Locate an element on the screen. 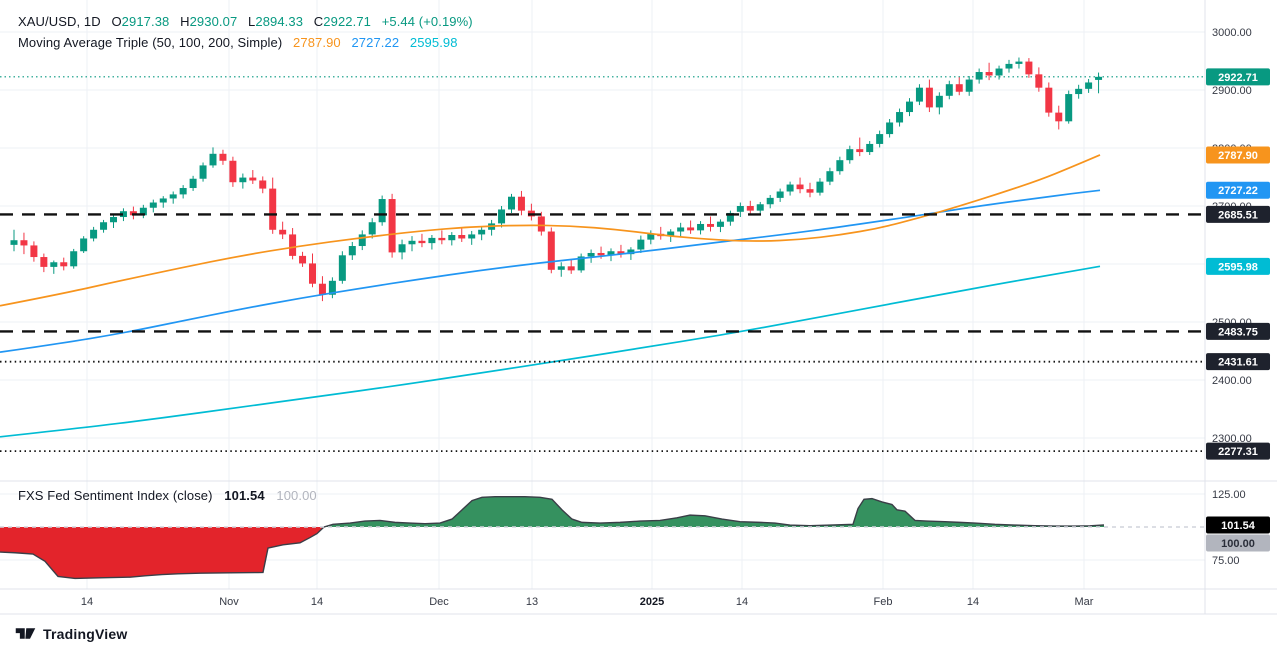 This screenshot has height=653, width=1277. price-badge-2431.61 is located at coordinates (1238, 362).